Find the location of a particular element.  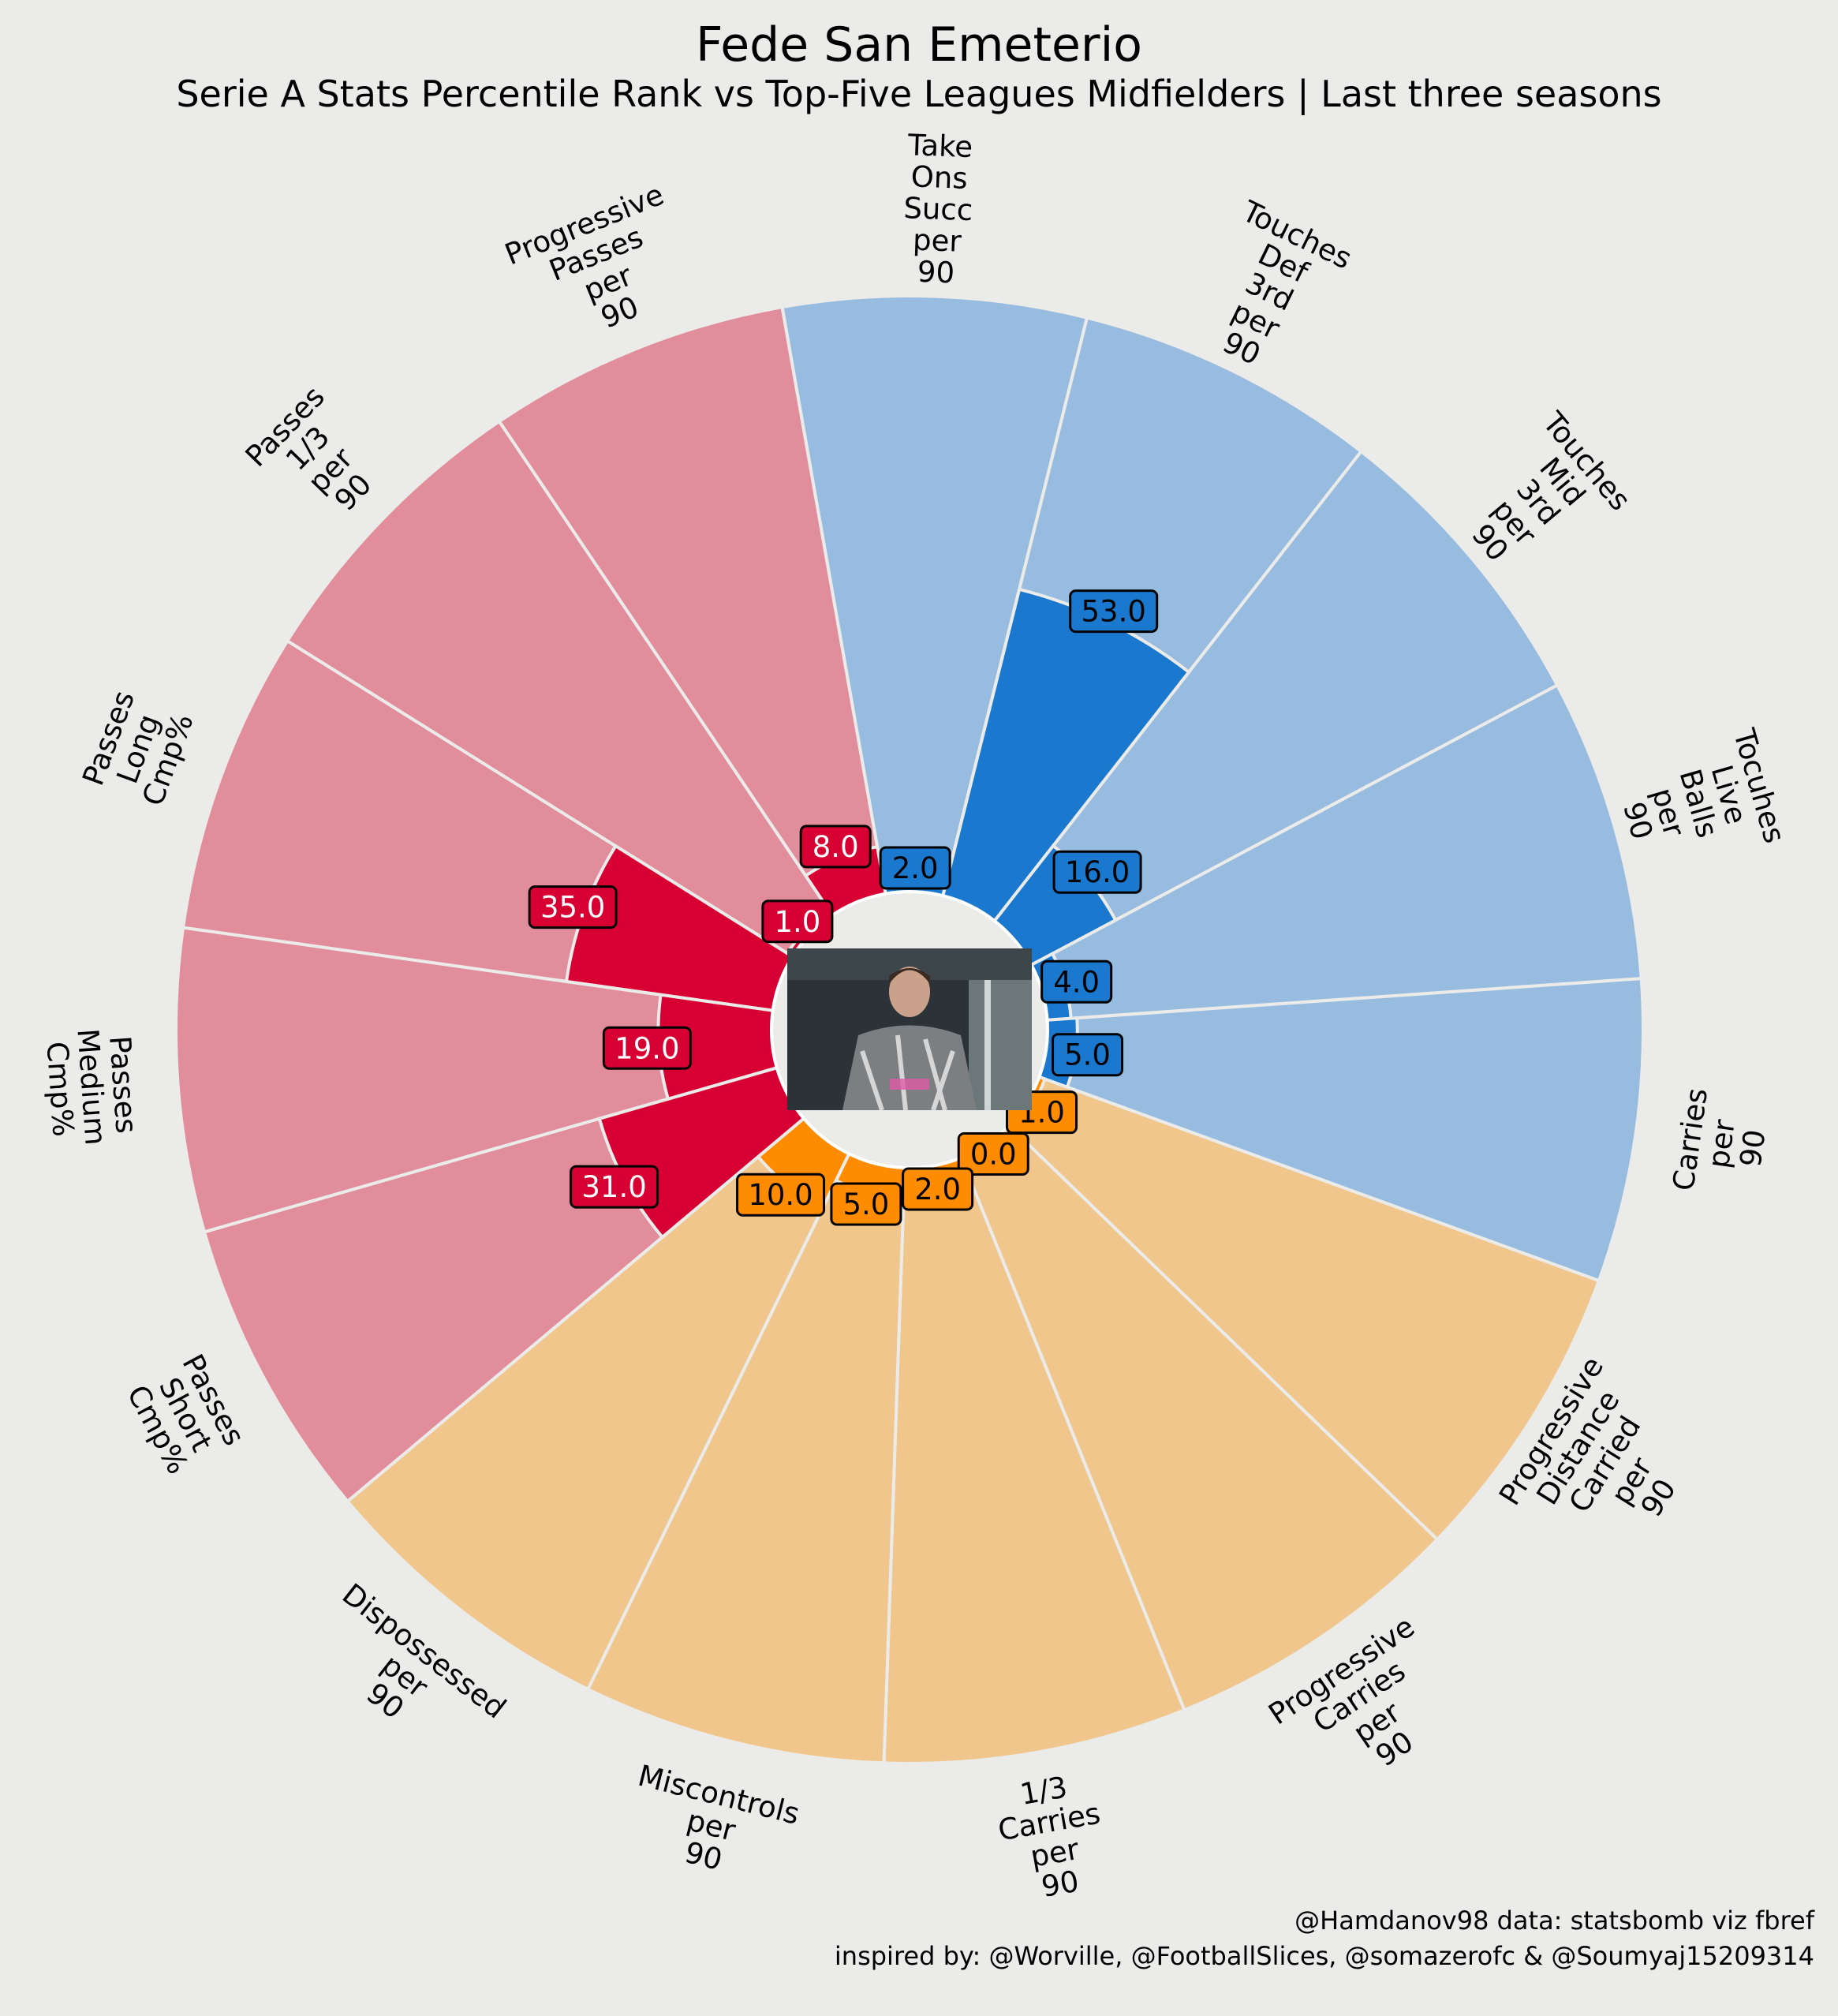

category-label: TocuhesLiveBallsper90 is located at coordinates (1698, 802).